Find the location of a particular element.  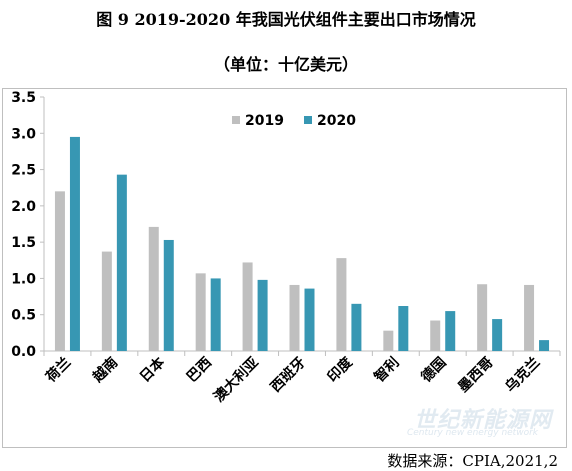

x-tick-label: 巴西 is located at coordinates (199, 370).